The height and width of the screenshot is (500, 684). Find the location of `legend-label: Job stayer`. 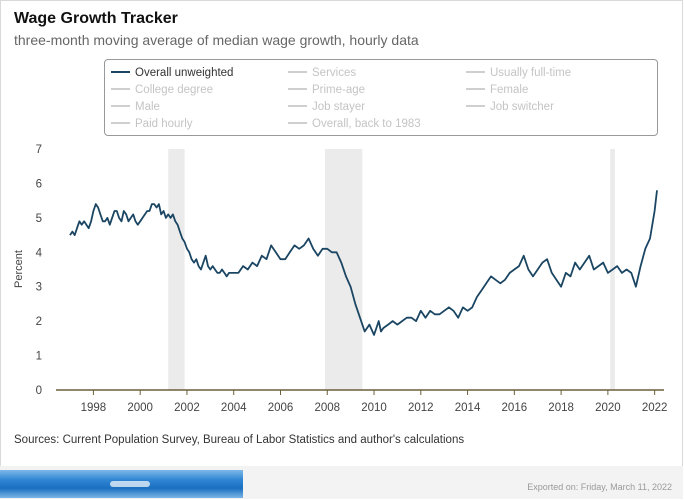

legend-label: Job stayer is located at coordinates (339, 107).